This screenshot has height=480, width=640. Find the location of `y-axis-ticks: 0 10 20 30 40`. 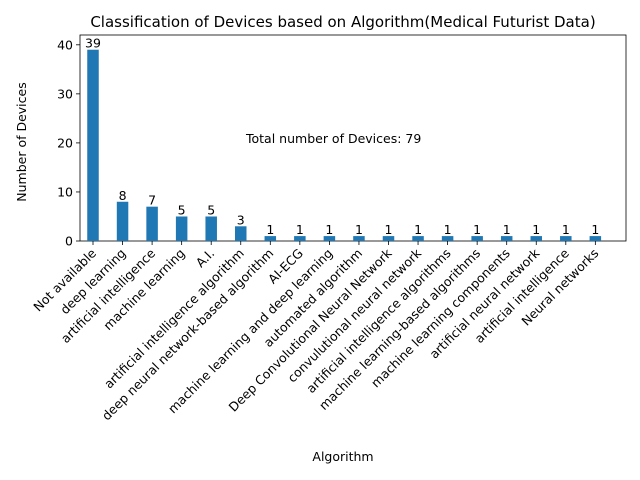

y-axis-ticks: 0 10 20 30 40 is located at coordinates (68, 143).